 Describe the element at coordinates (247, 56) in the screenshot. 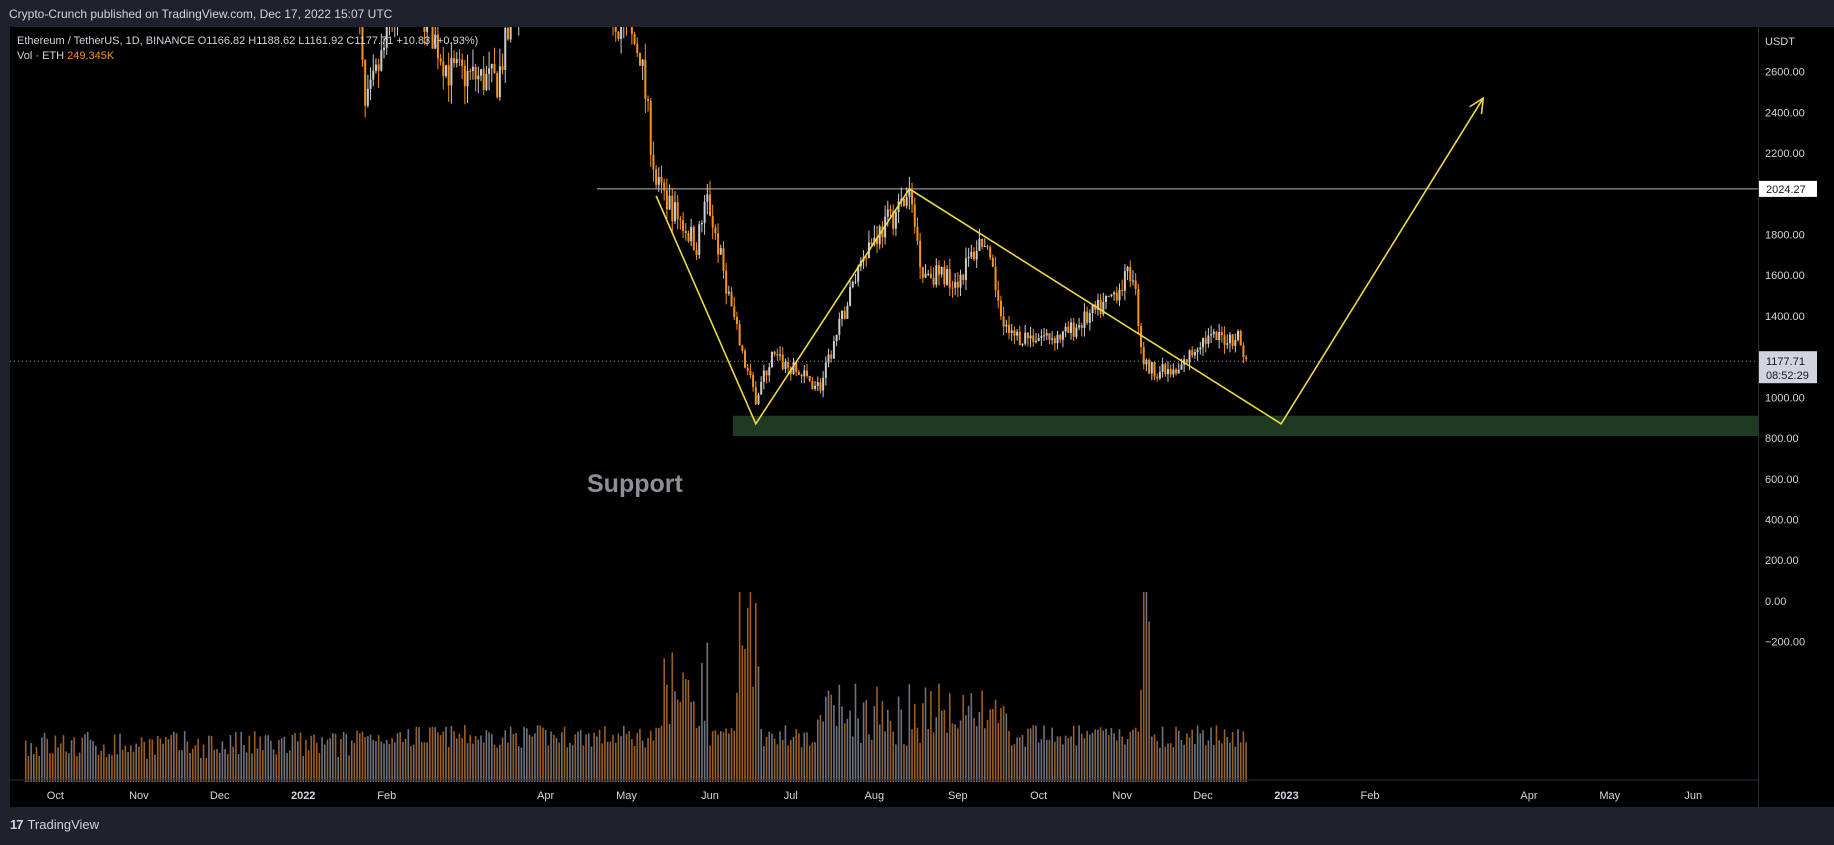

I see `legend-volume-line: Vol · ETH 249.345K` at that location.